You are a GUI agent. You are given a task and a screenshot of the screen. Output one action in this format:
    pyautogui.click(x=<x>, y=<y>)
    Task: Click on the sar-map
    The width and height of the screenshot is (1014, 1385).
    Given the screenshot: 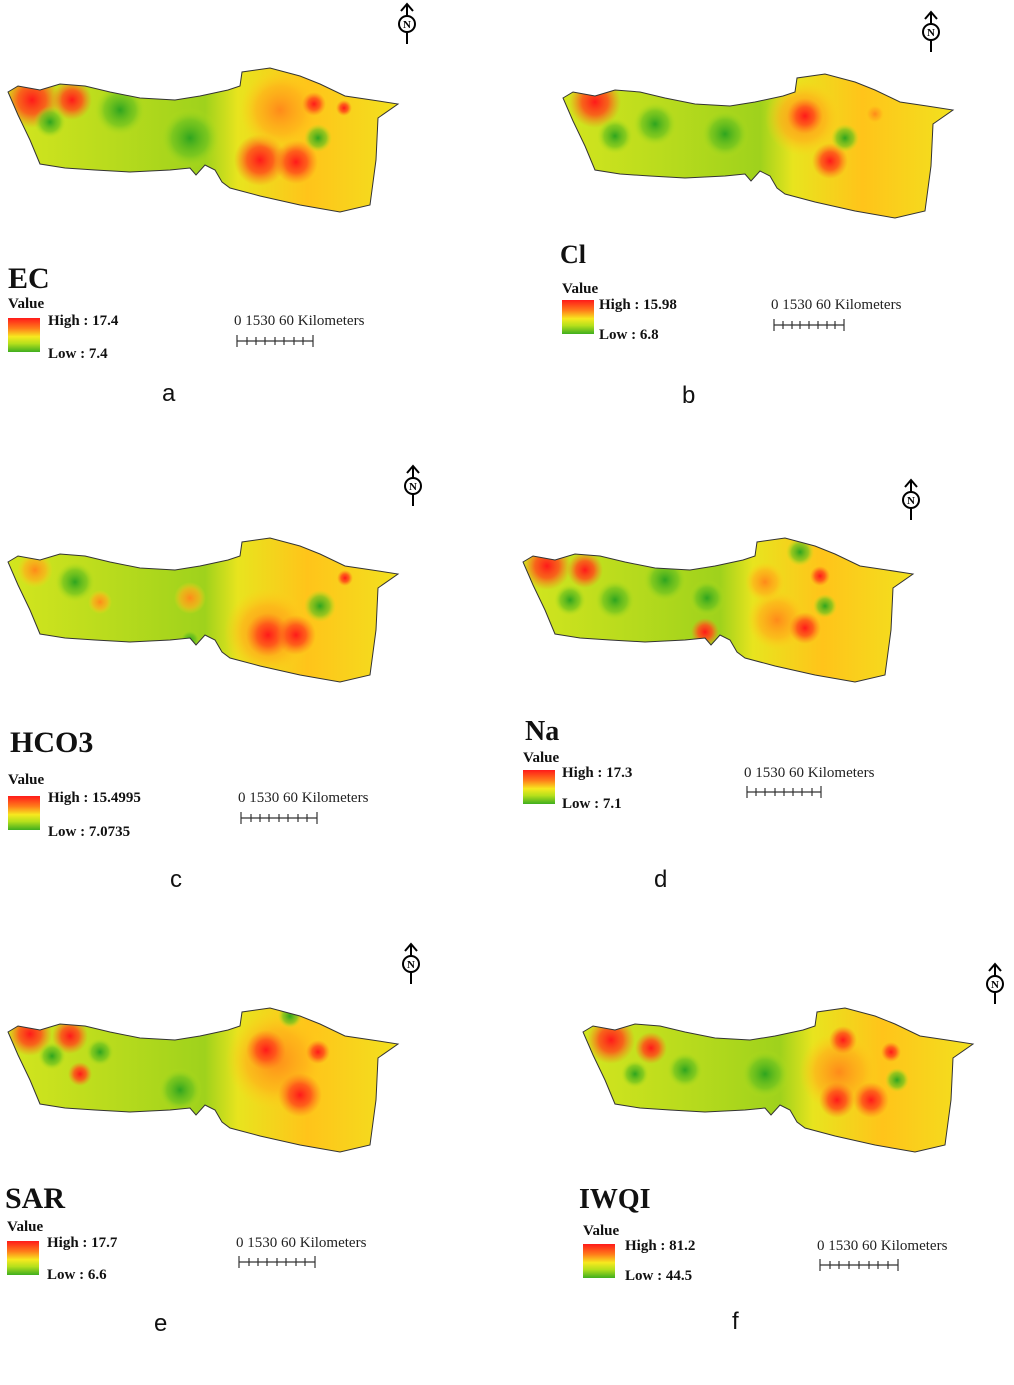 What is the action you would take?
    pyautogui.click(x=203, y=1080)
    